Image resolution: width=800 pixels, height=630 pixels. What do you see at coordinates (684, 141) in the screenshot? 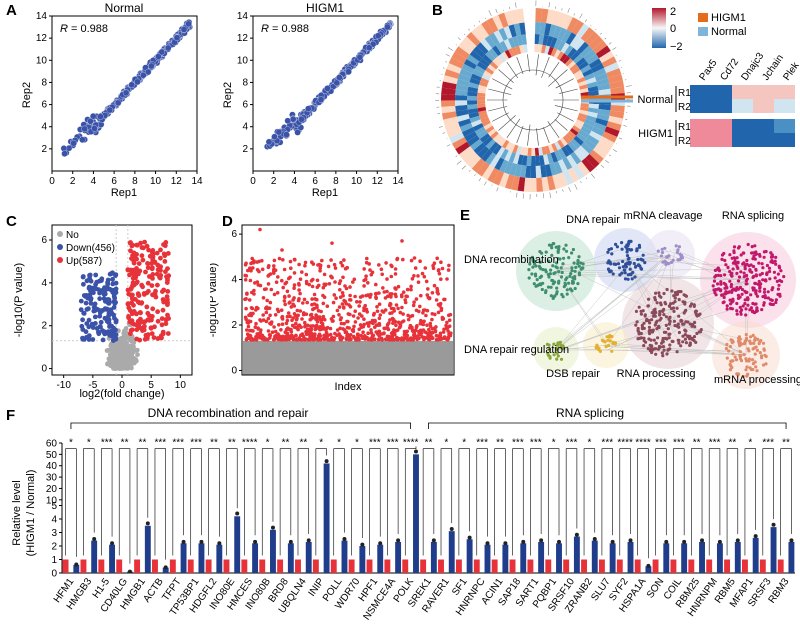
I see `heatmap-row-label: R2` at bounding box center [684, 141].